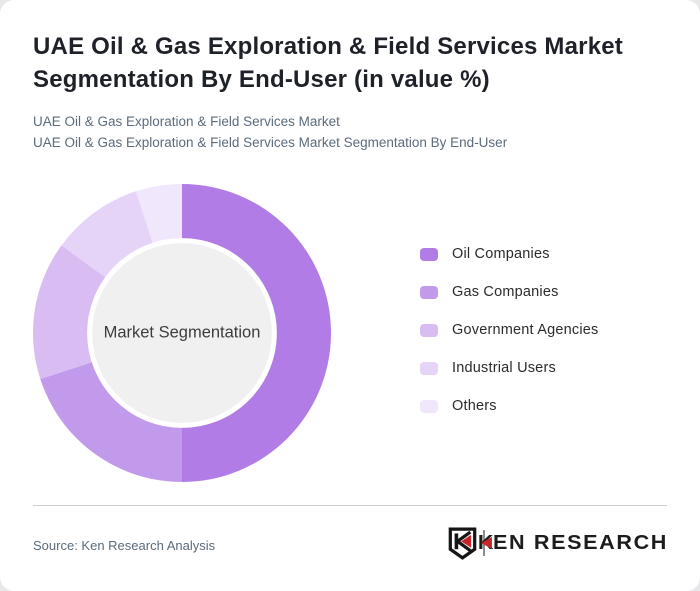 This screenshot has width=700, height=591. I want to click on ken-research-logo: K EN RESEARCH, so click(558, 543).